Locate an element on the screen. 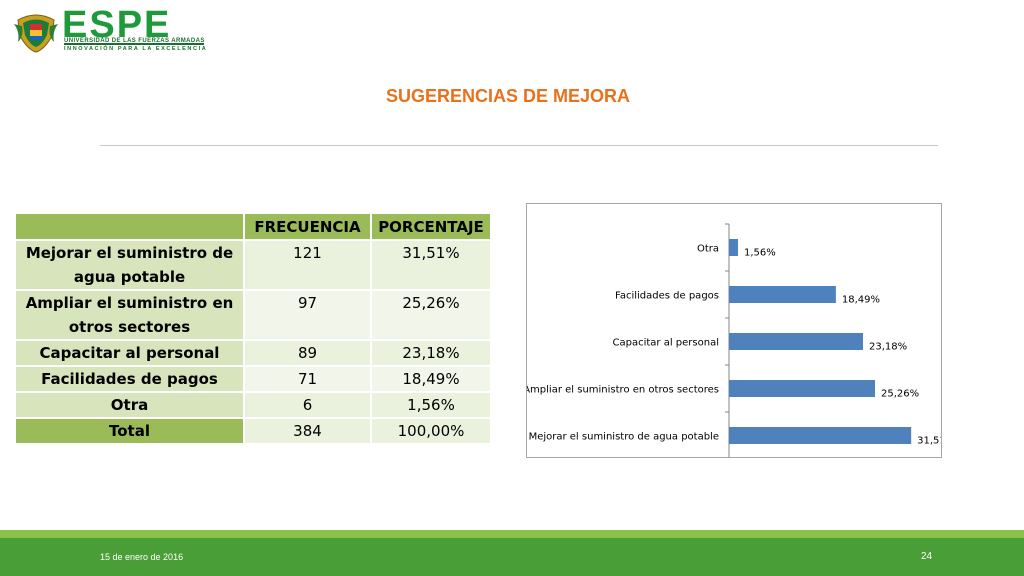 The height and width of the screenshot is (576, 1024). crest-icon is located at coordinates (36, 33).